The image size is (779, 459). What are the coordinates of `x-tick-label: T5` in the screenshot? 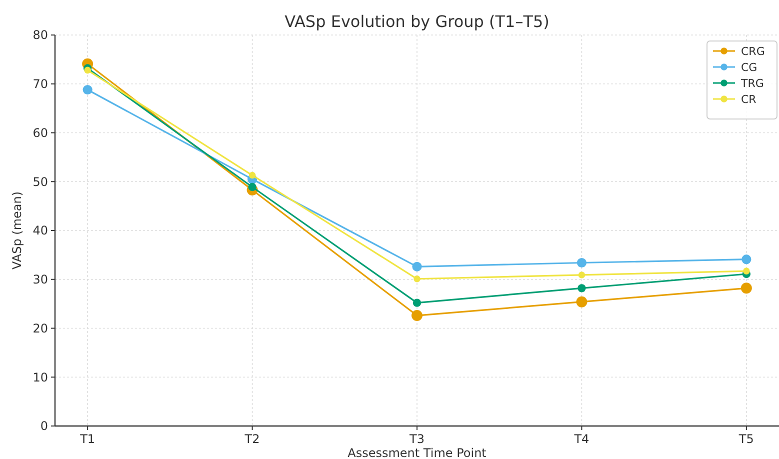 It's located at (746, 439).